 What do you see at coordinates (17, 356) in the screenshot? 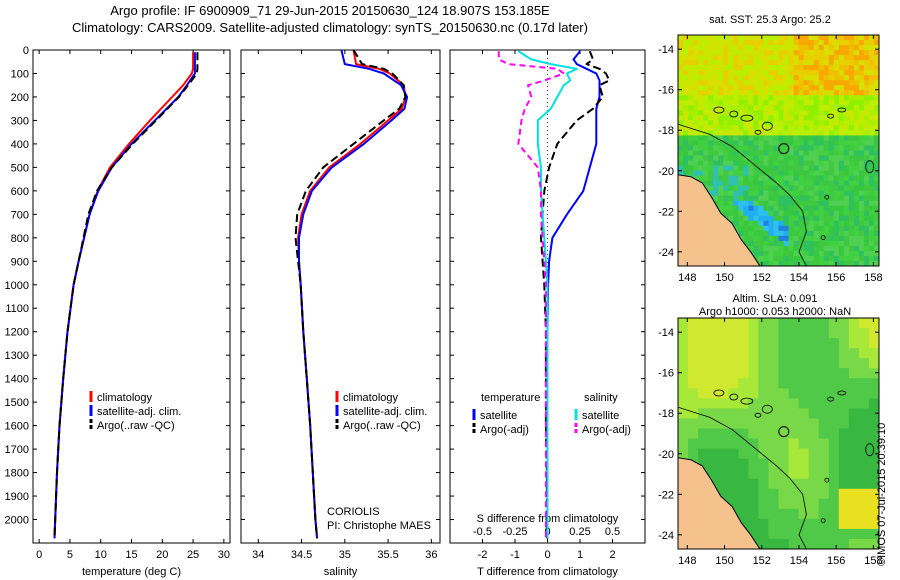
I see `y-tick-label: 1300` at bounding box center [17, 356].